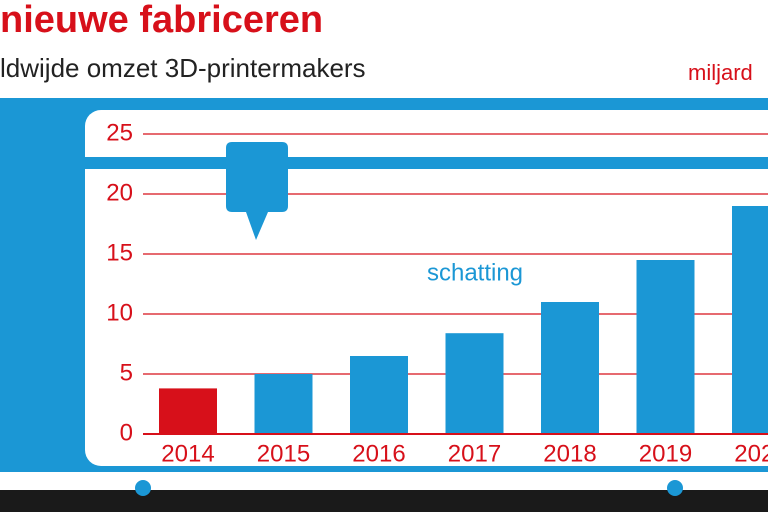  What do you see at coordinates (283, 453) in the screenshot?
I see `x-tick-label: 2015` at bounding box center [283, 453].